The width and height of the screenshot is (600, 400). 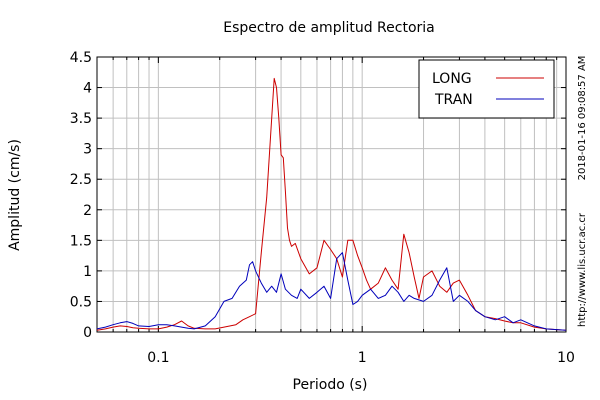 What do you see at coordinates (453, 100) in the screenshot?
I see `legend-label-tran: TRAN` at bounding box center [453, 100].